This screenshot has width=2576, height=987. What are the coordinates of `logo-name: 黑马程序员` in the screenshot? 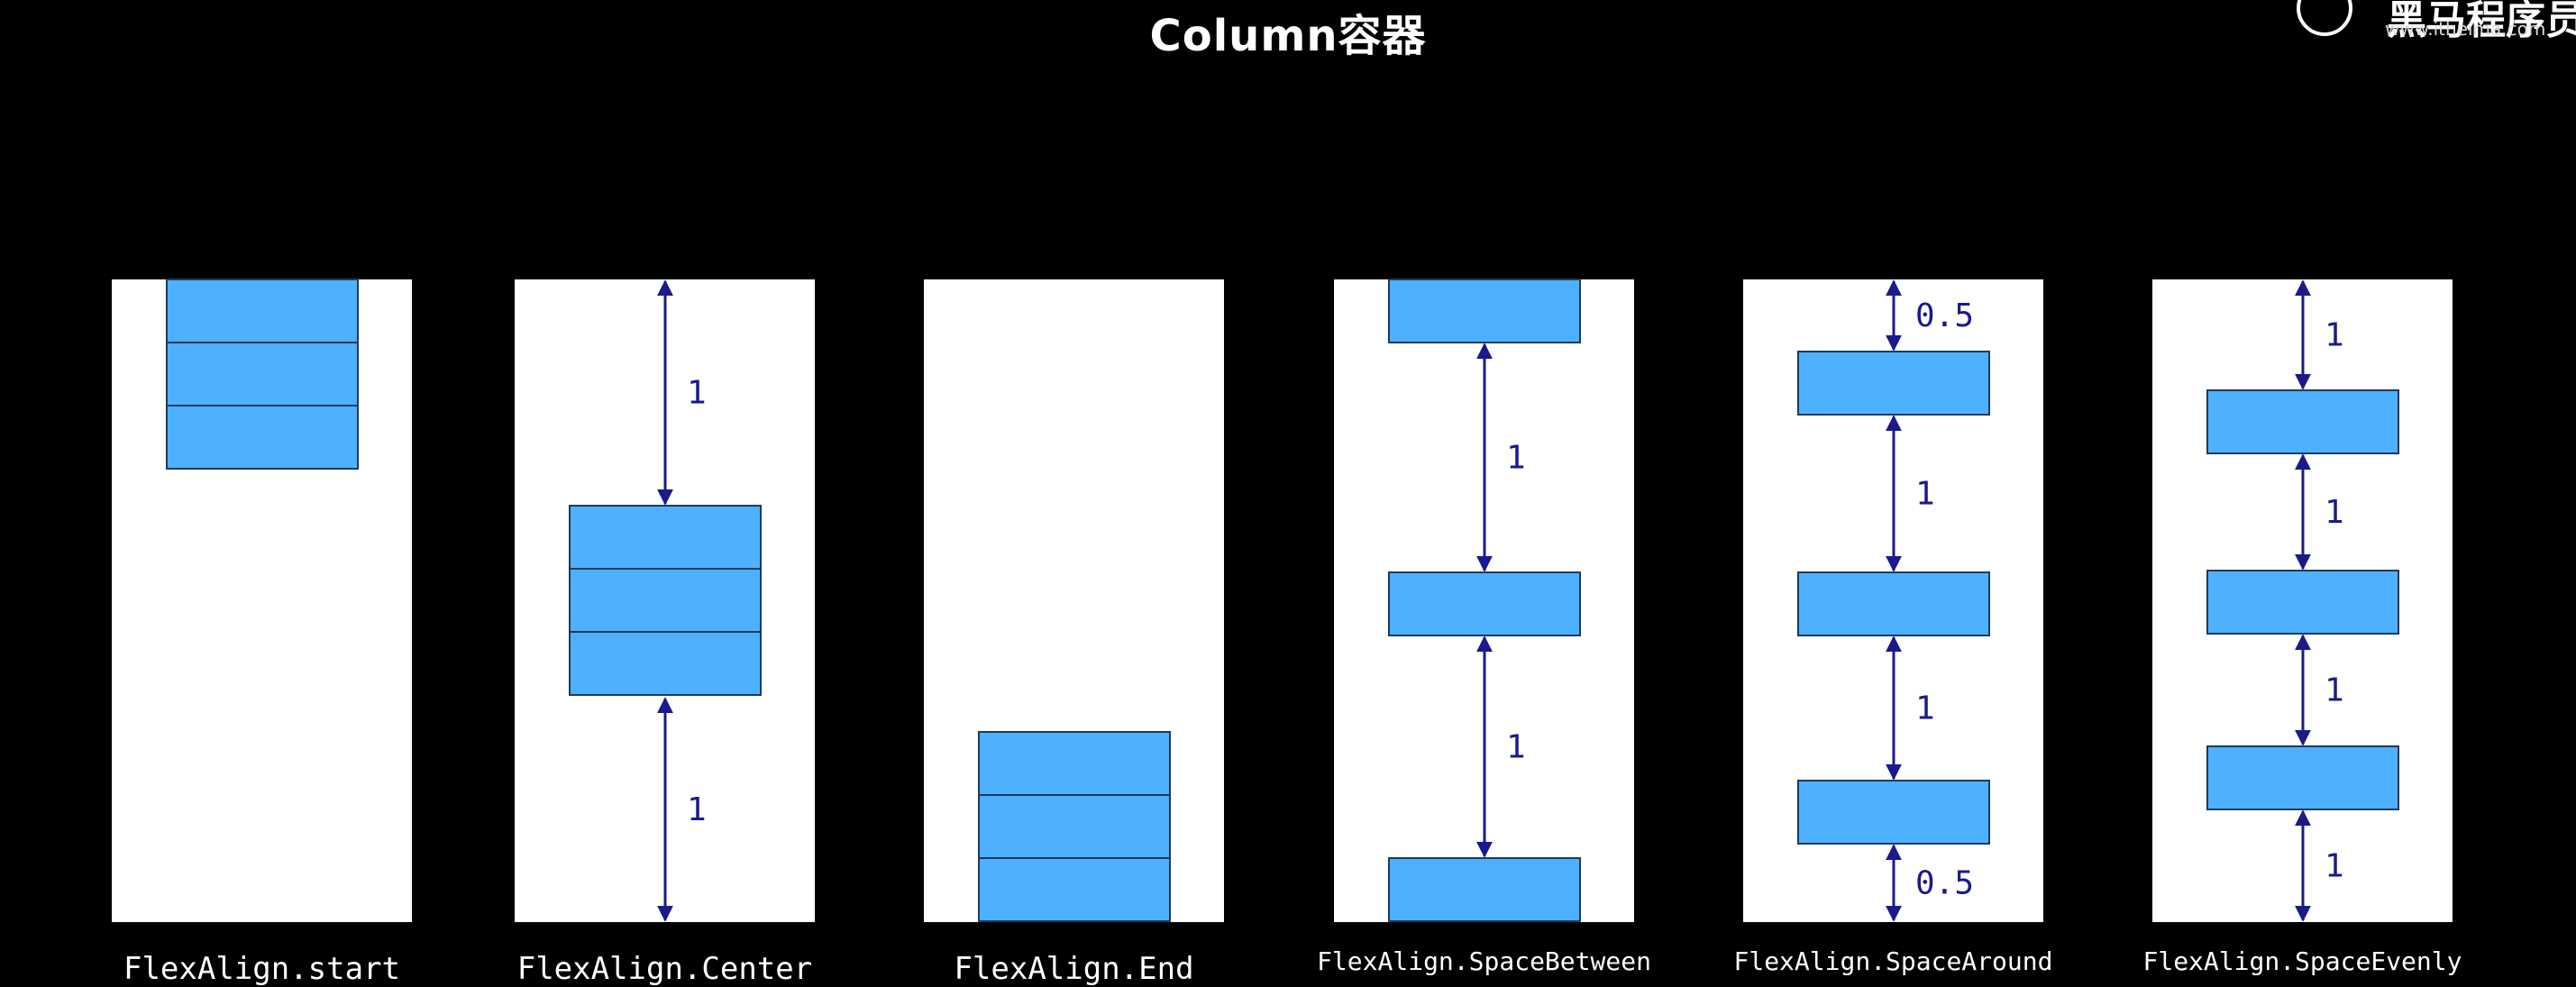 It's located at (2481, 21).